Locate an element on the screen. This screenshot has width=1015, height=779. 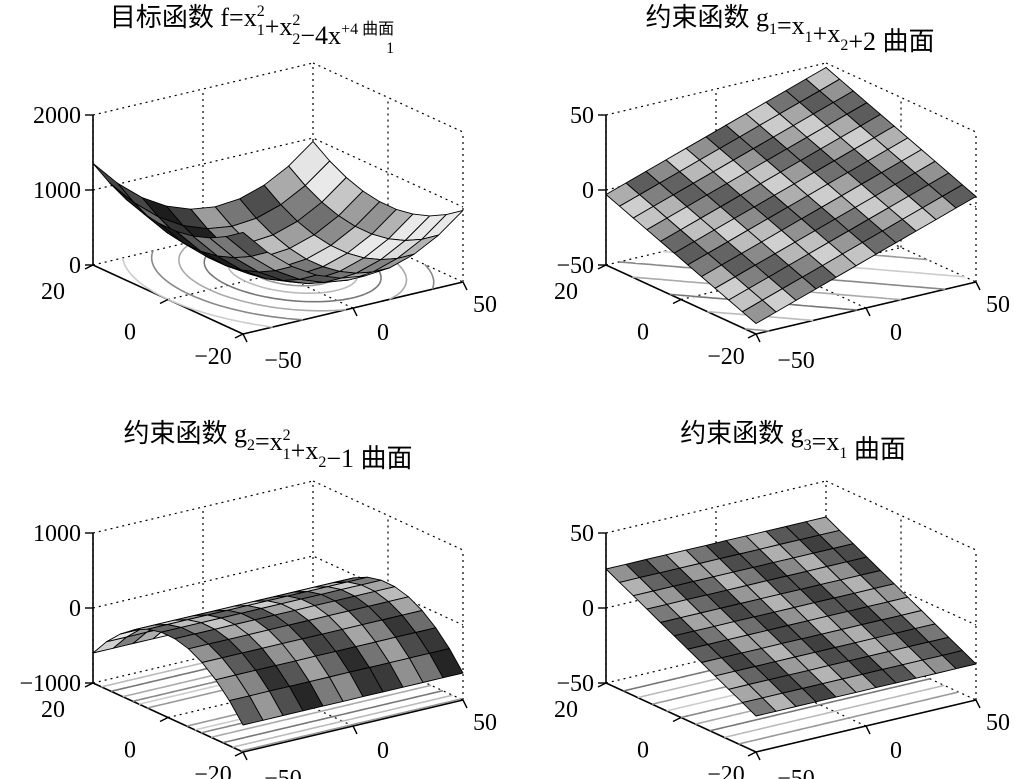
panel-title: 约束函数 g3=x1 曲面 is located at coordinates (793, 441).